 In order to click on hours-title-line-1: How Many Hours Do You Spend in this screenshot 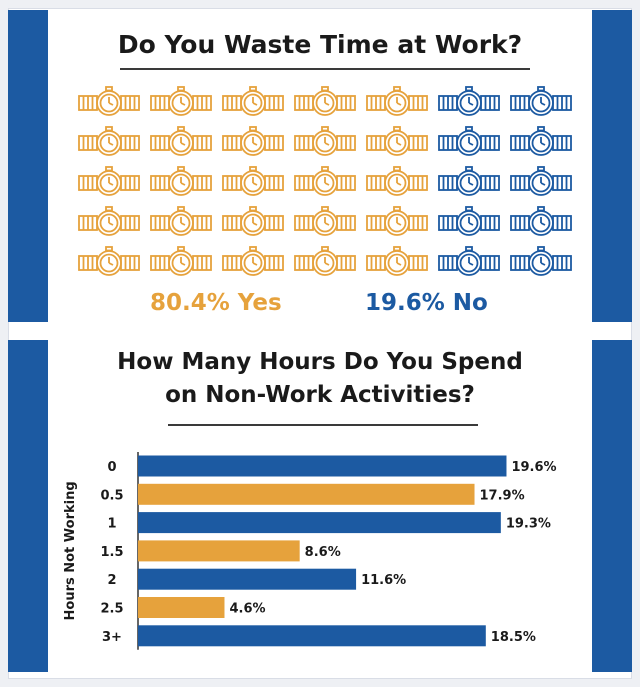, I will do `click(320, 362)`.